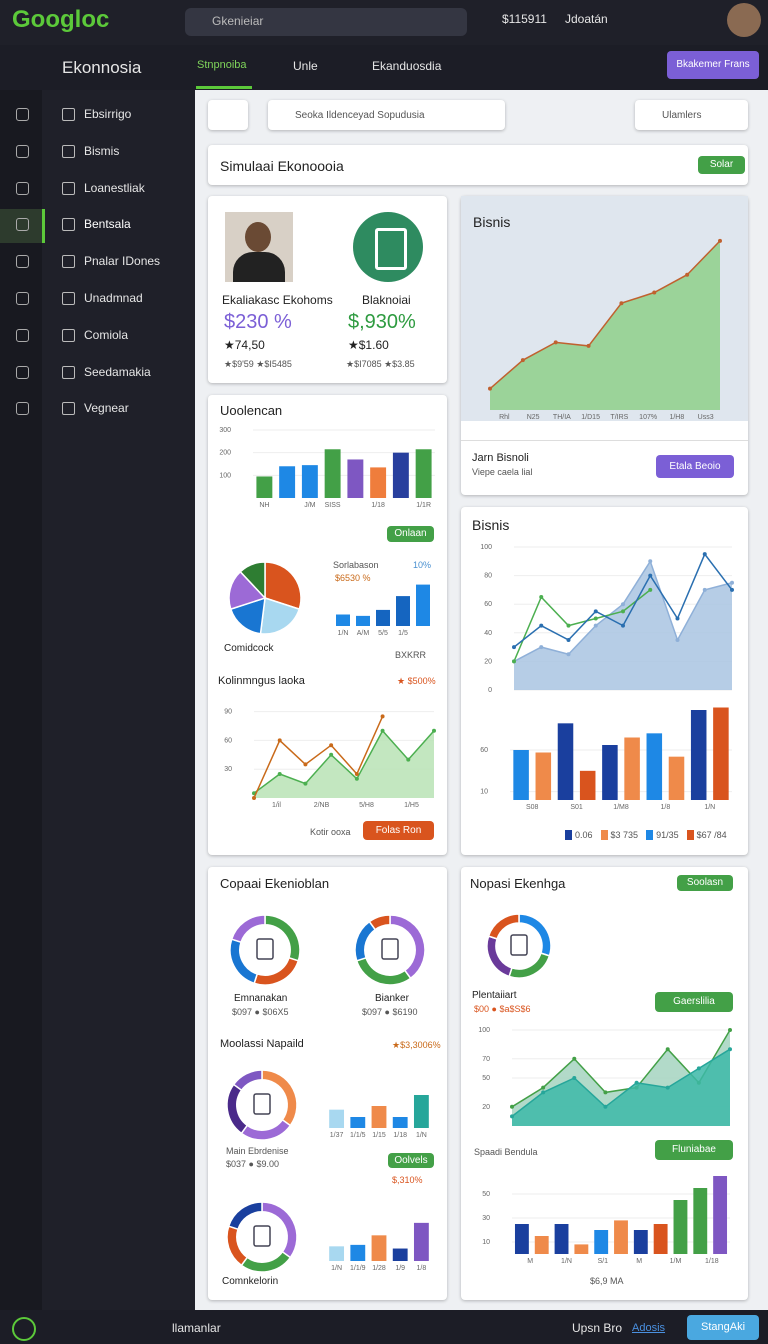 The height and width of the screenshot is (1344, 768). I want to click on donut-chart, so click(519, 946).